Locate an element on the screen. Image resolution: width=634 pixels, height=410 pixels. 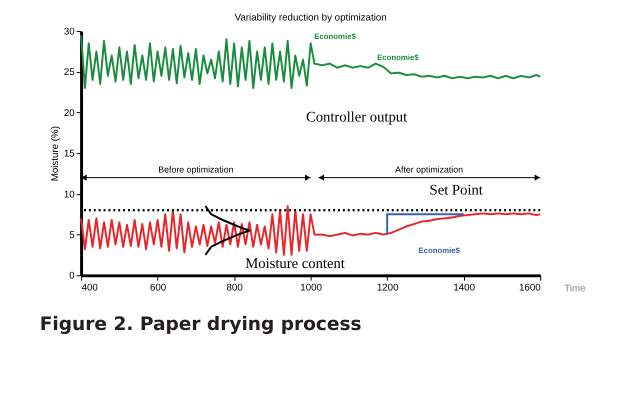
x-tick-label: 1000 is located at coordinates (311, 288).